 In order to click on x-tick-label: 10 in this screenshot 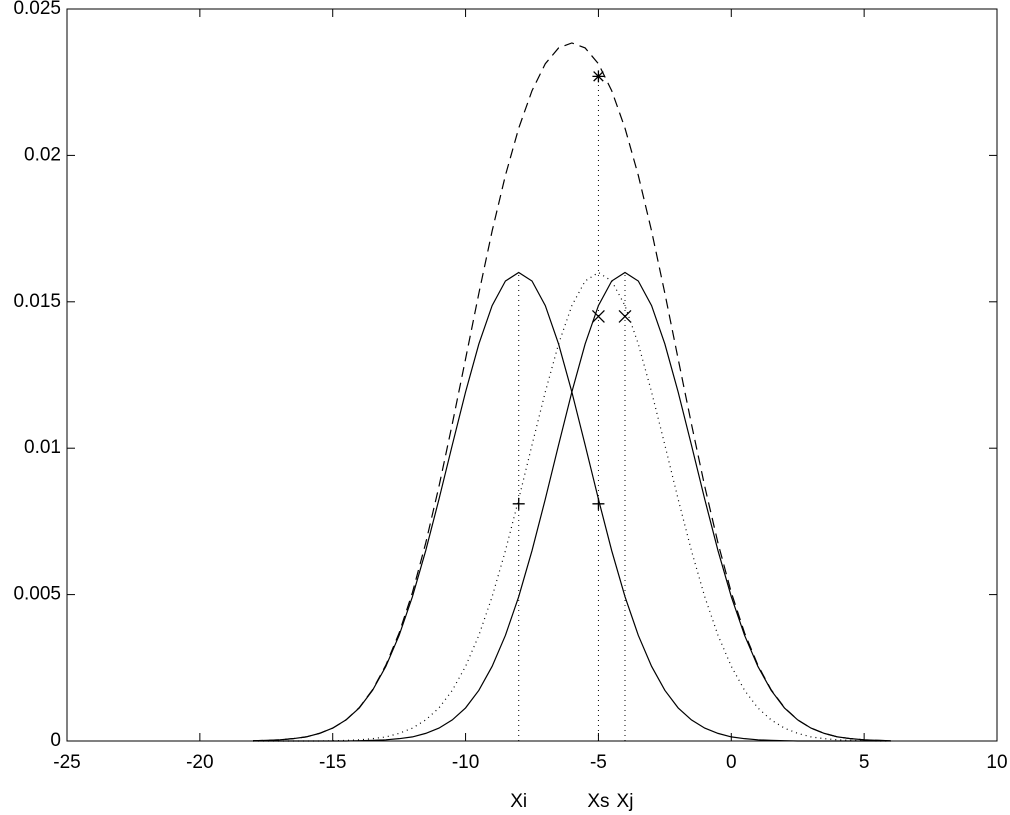, I will do `click(996, 762)`.